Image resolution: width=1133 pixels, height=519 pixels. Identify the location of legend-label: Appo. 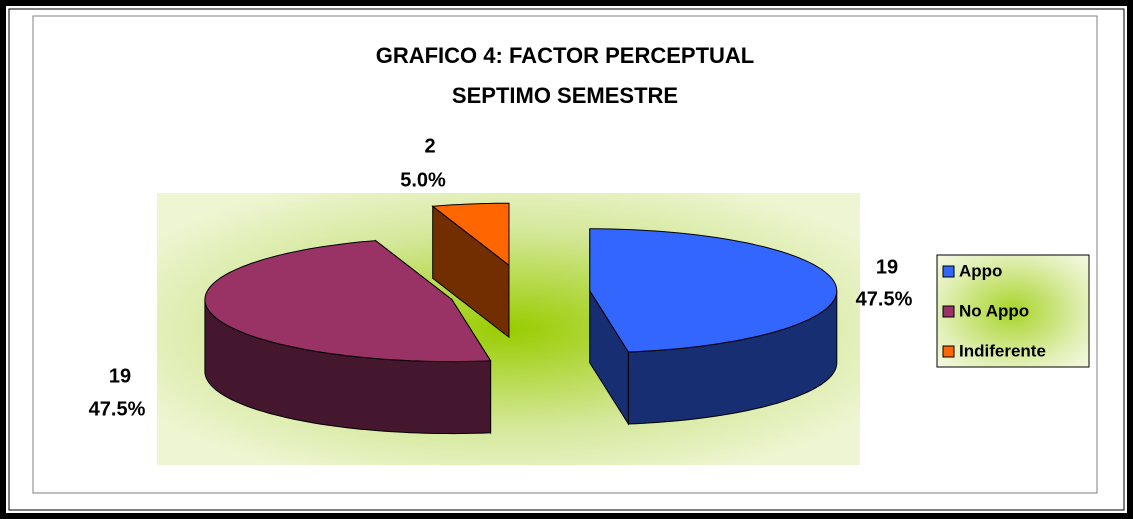
(980, 270).